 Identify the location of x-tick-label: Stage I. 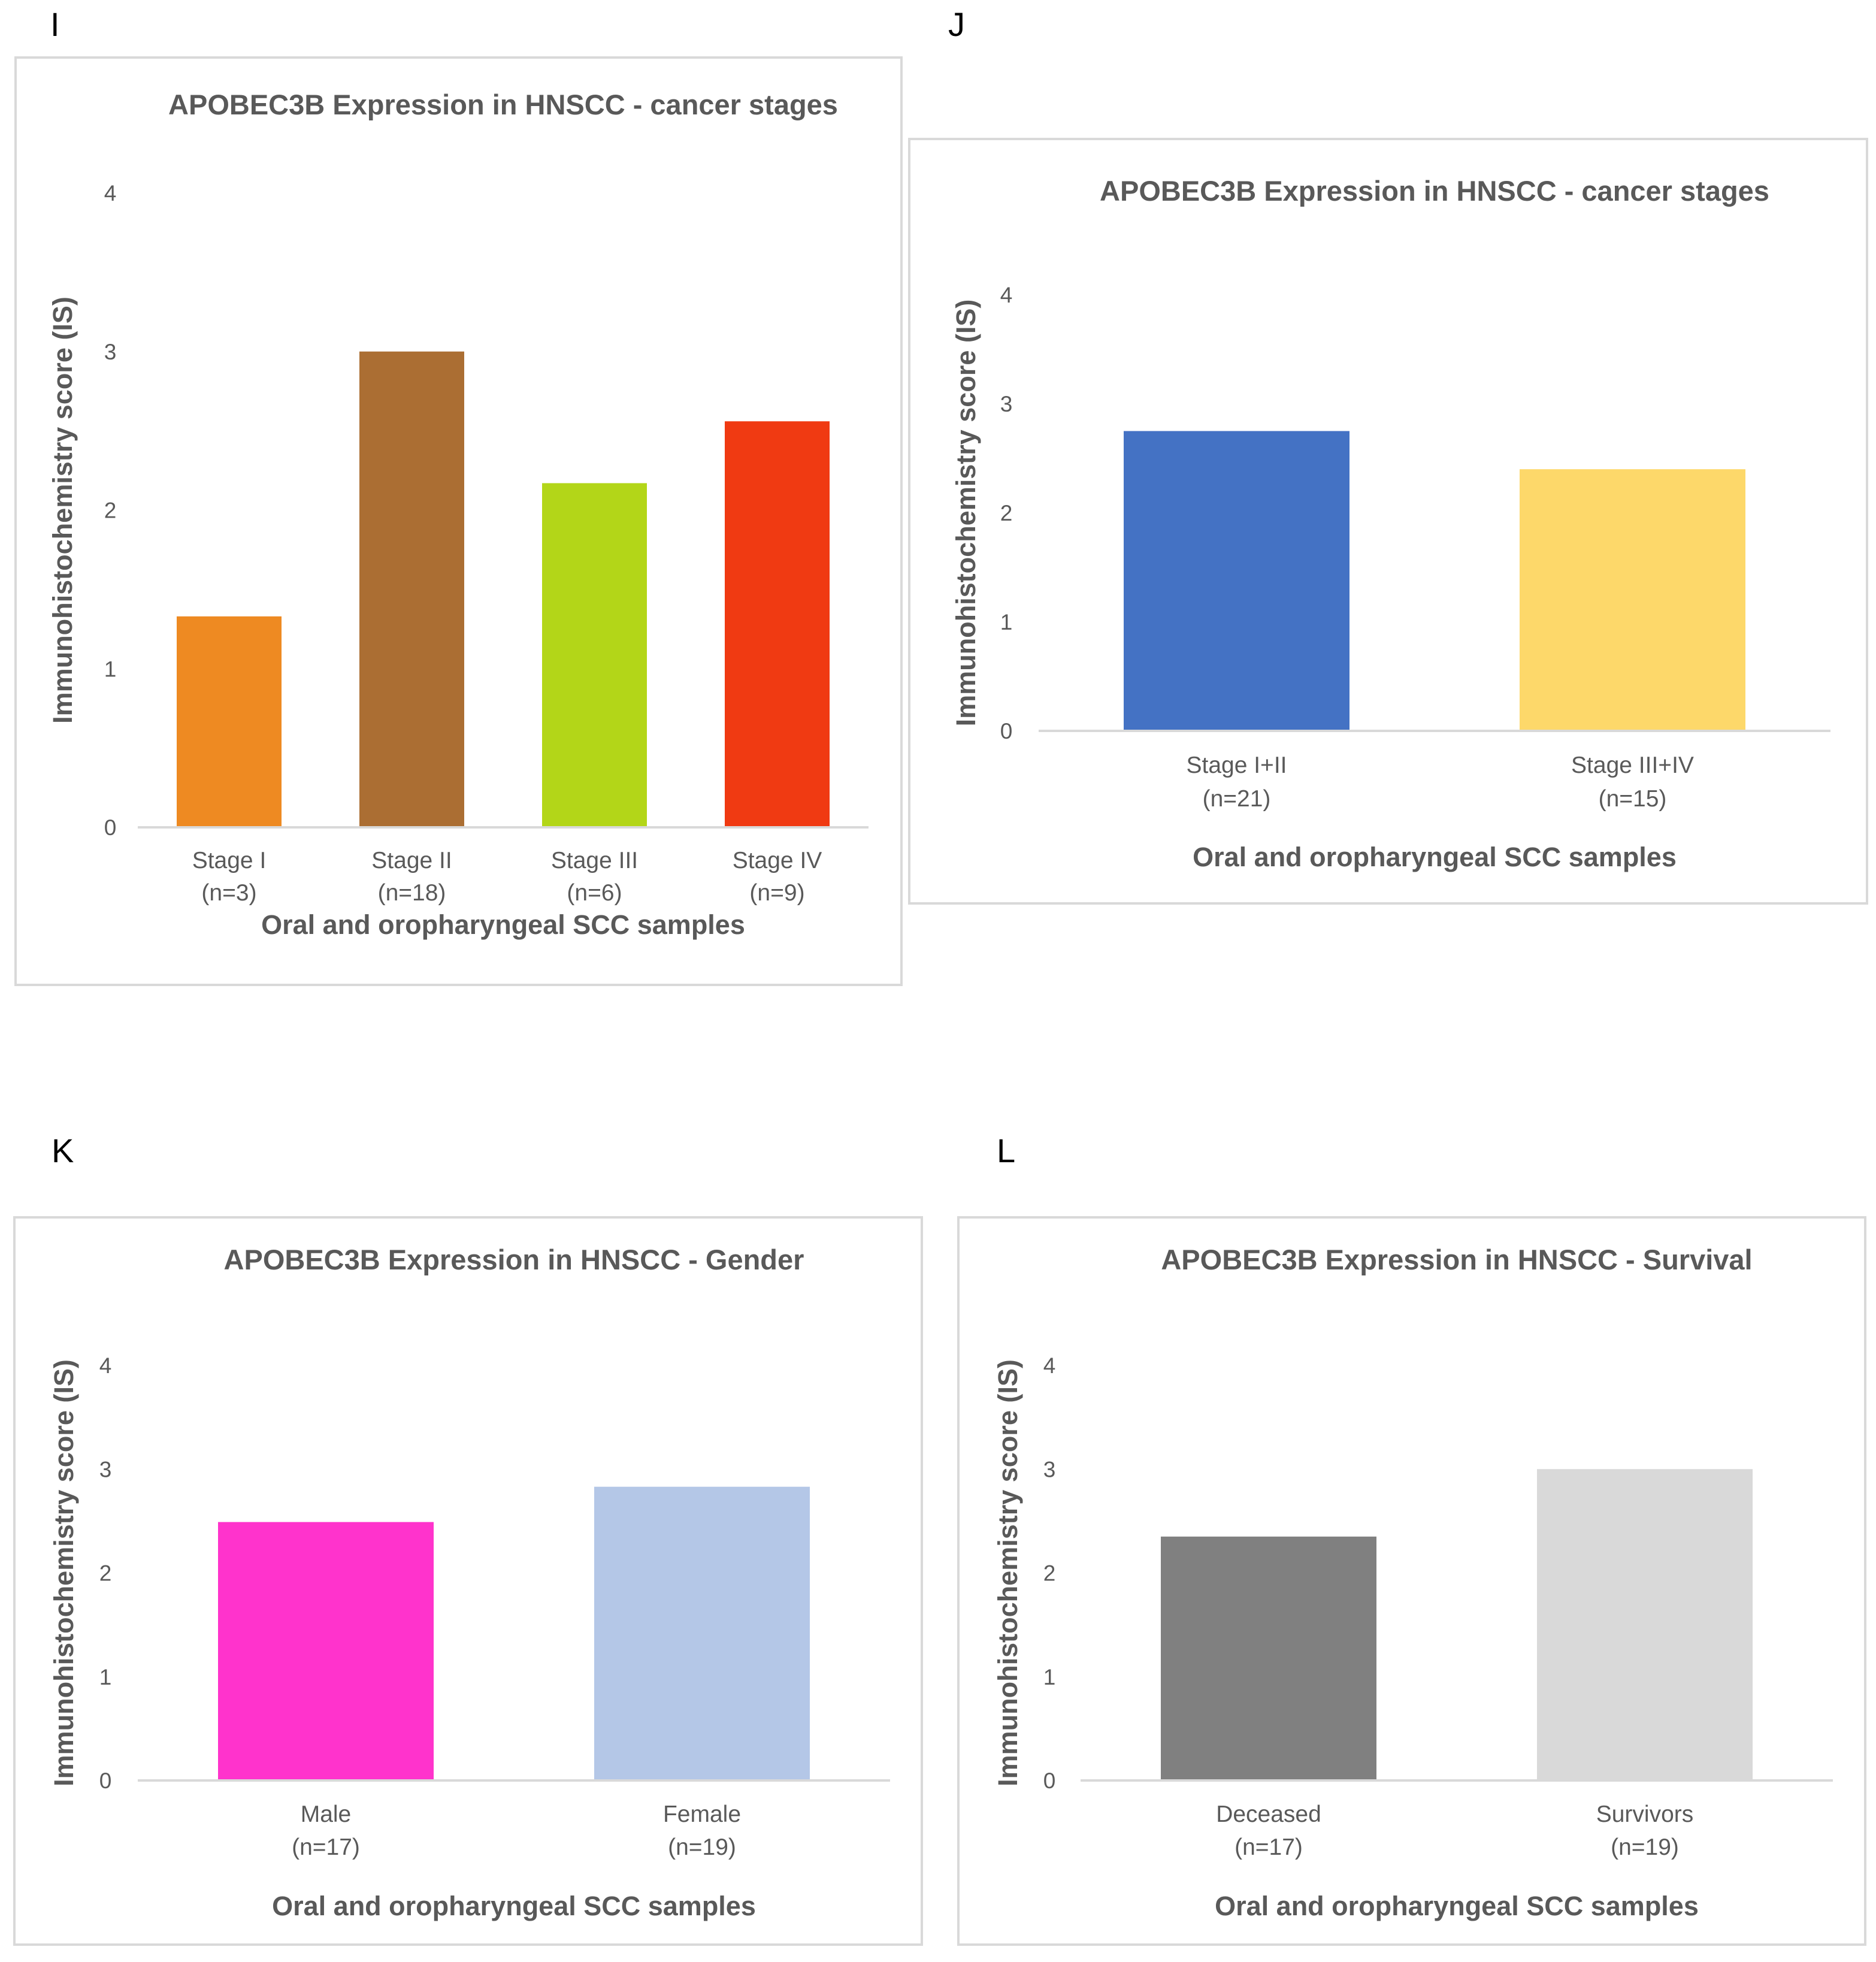
(229, 861).